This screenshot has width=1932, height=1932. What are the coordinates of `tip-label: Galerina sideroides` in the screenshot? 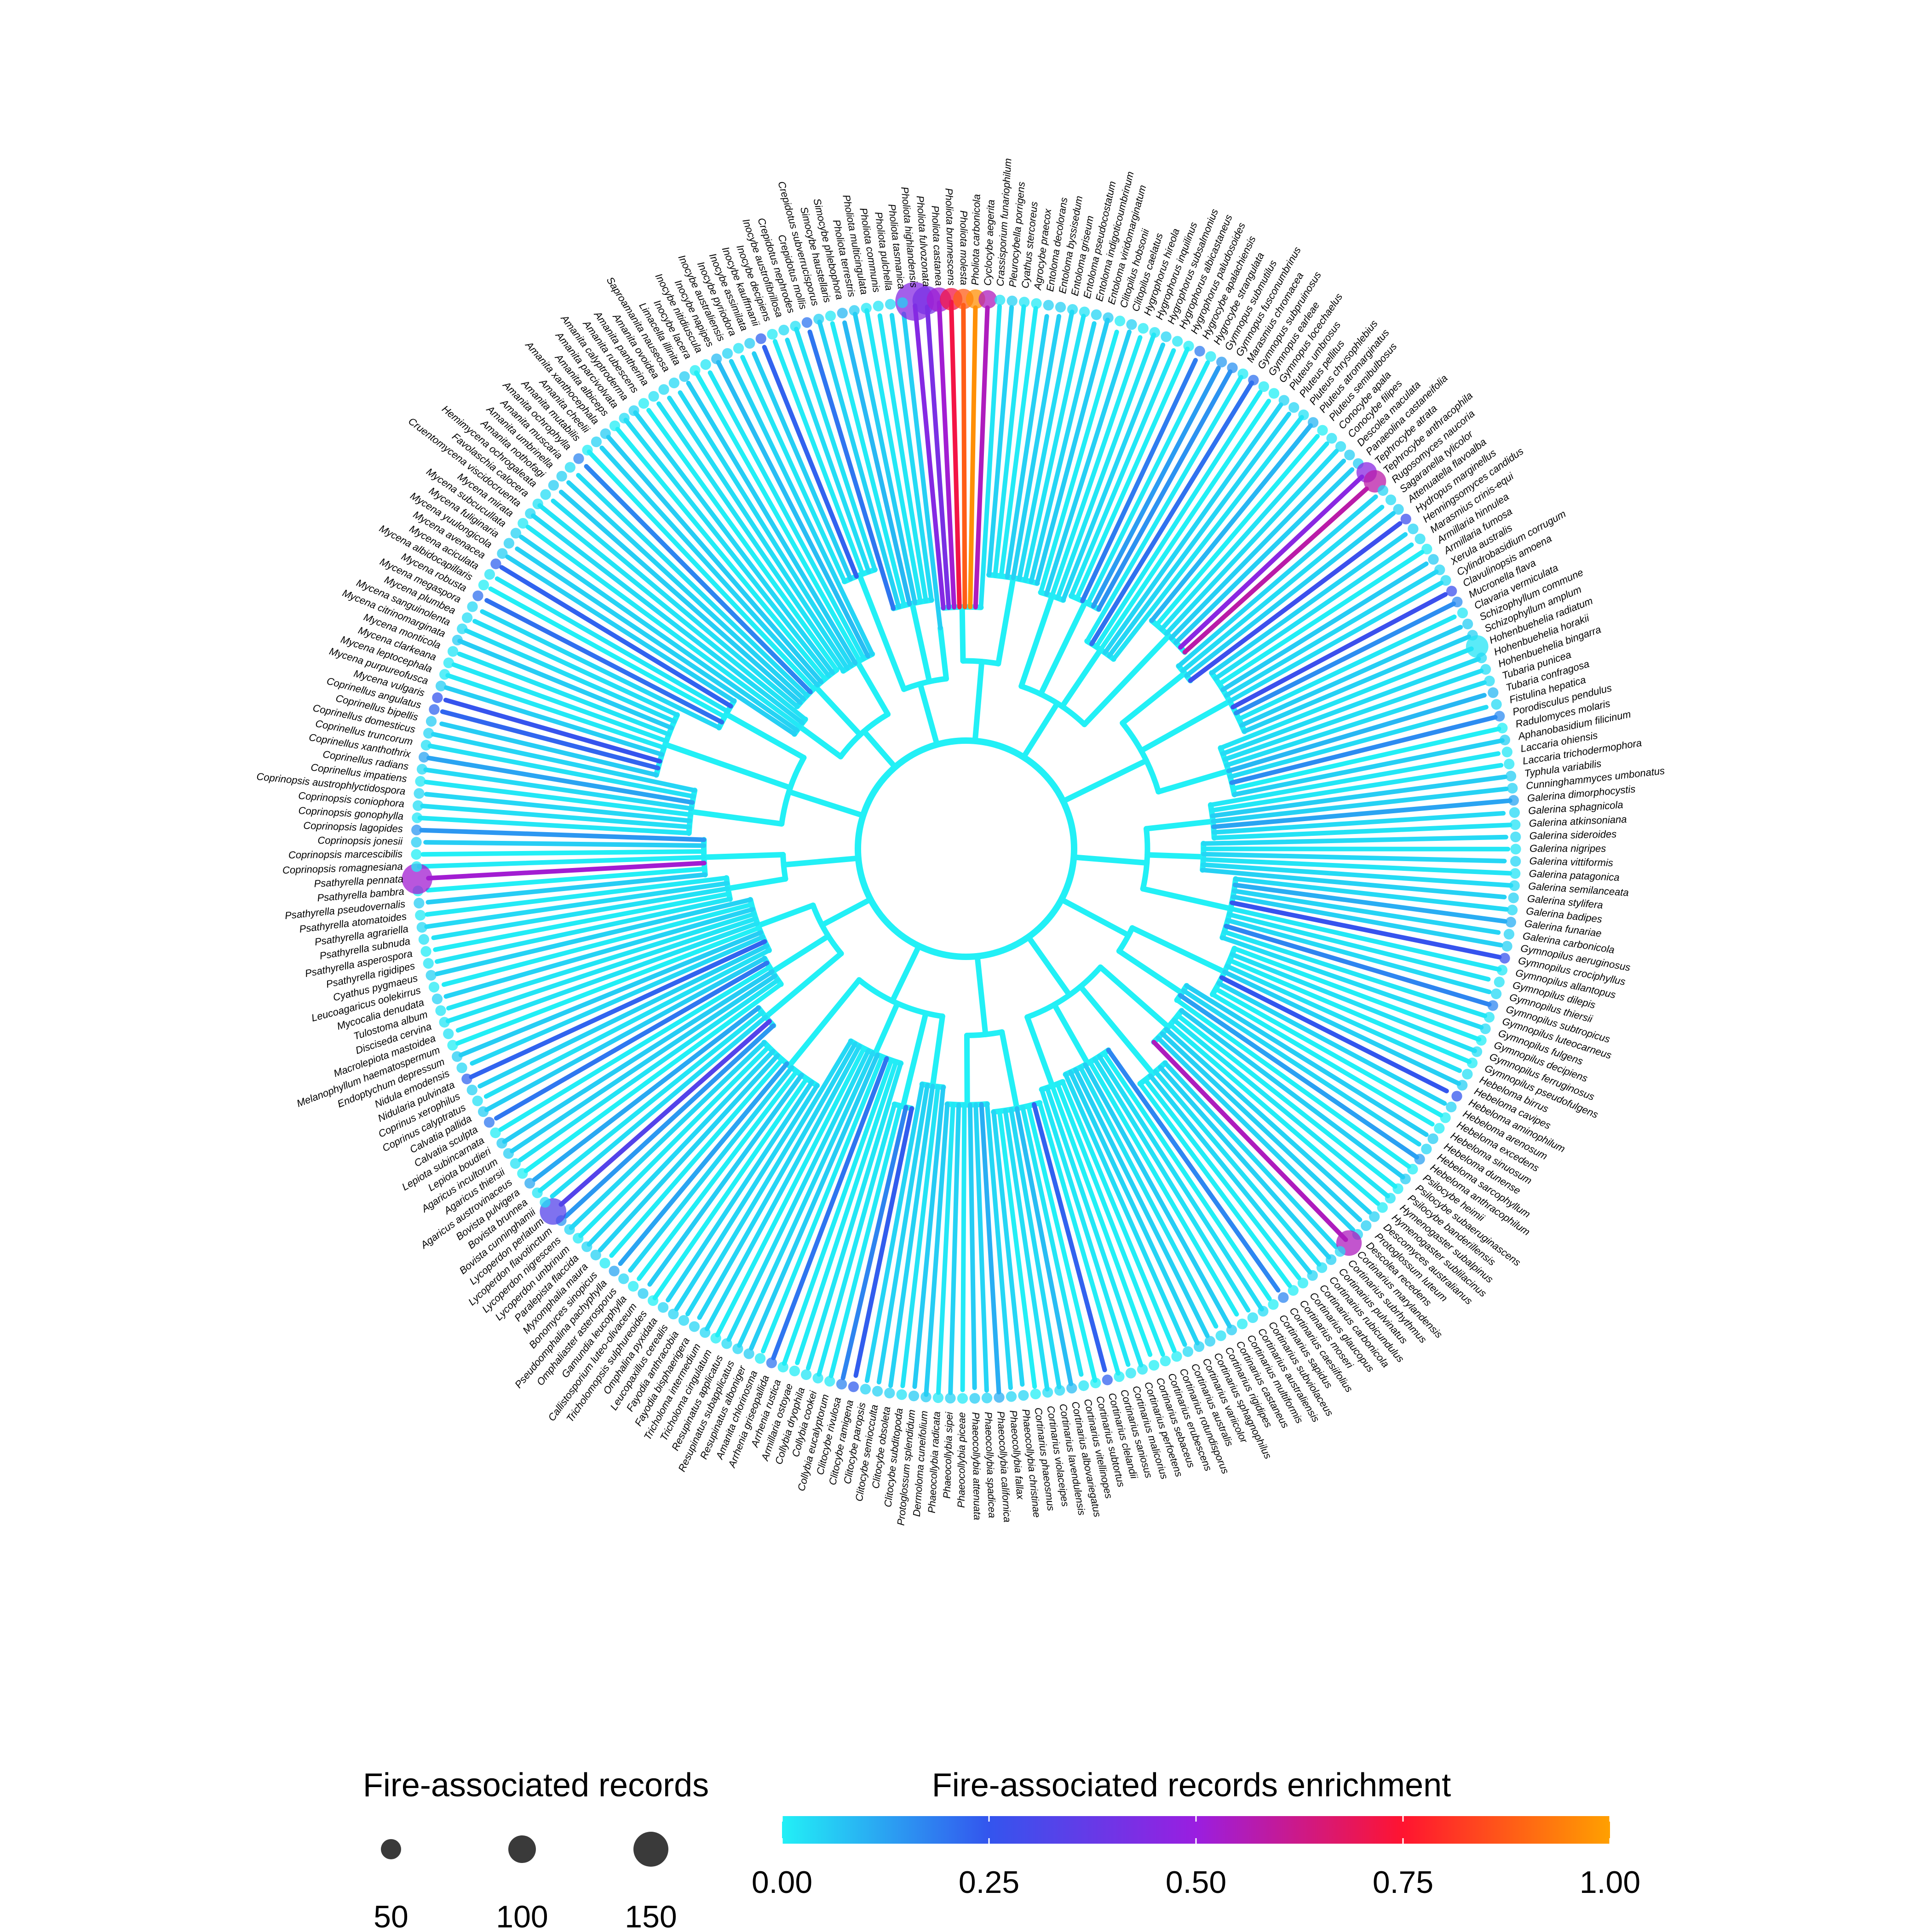 It's located at (1572, 834).